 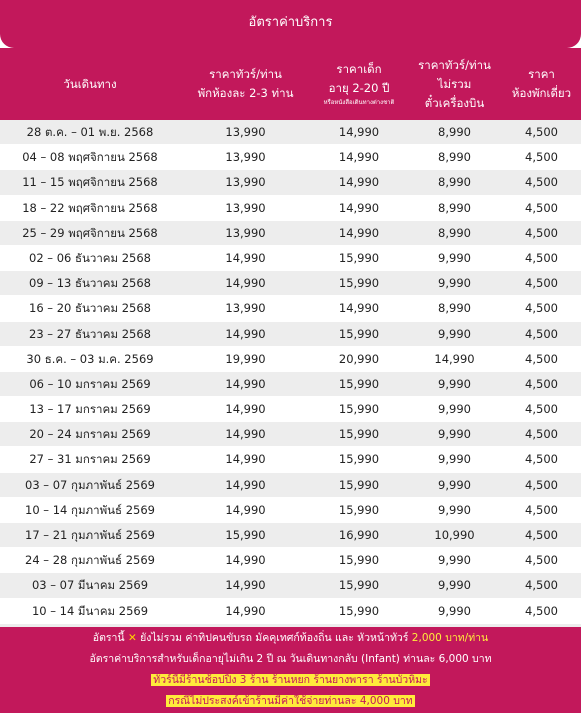 What do you see at coordinates (90, 585) in the screenshot?
I see `cell-date: 03 – 07 มีนาคม 2569` at bounding box center [90, 585].